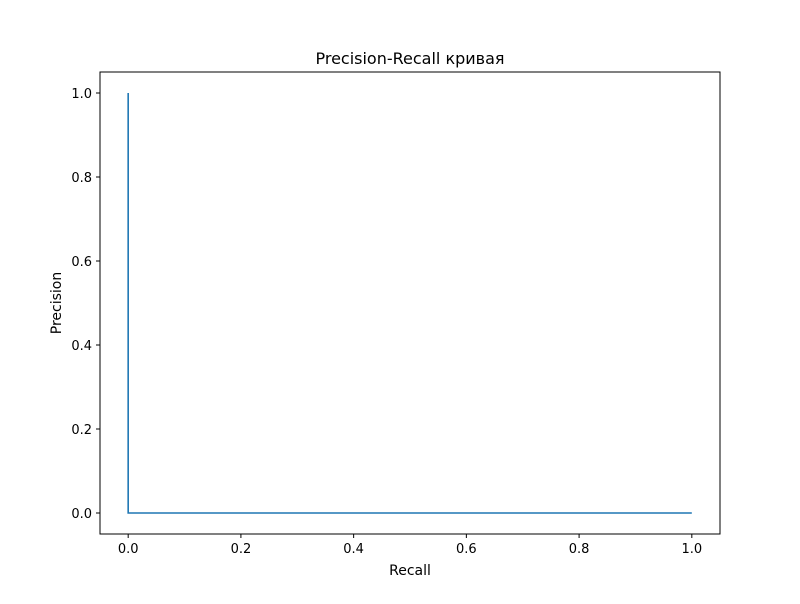 Image resolution: width=800 pixels, height=604 pixels. Describe the element at coordinates (57, 303) in the screenshot. I see `y-axis-label: Precision` at that location.